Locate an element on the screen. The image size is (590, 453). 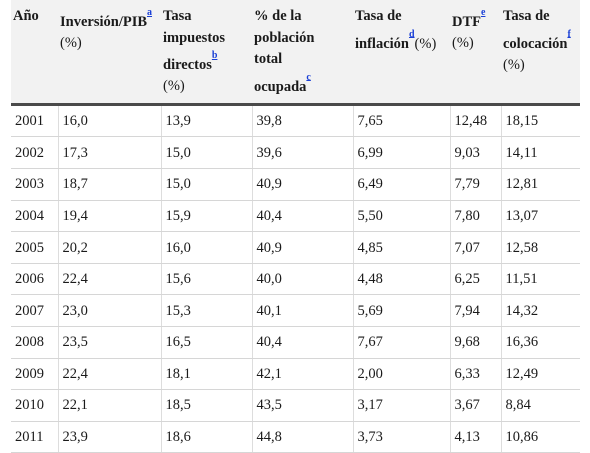
value-cell: 15,6 is located at coordinates (206, 279).